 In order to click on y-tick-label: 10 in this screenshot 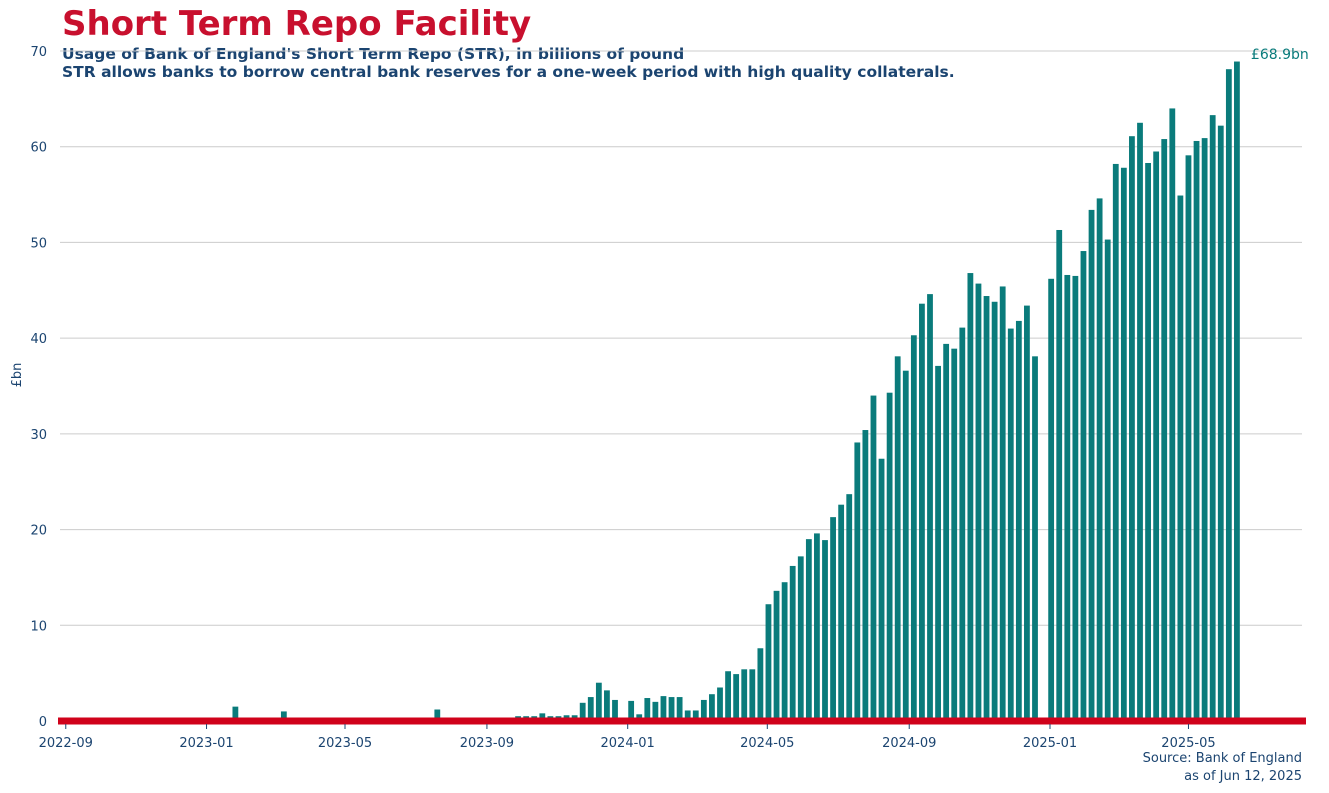, I will do `click(38, 626)`.